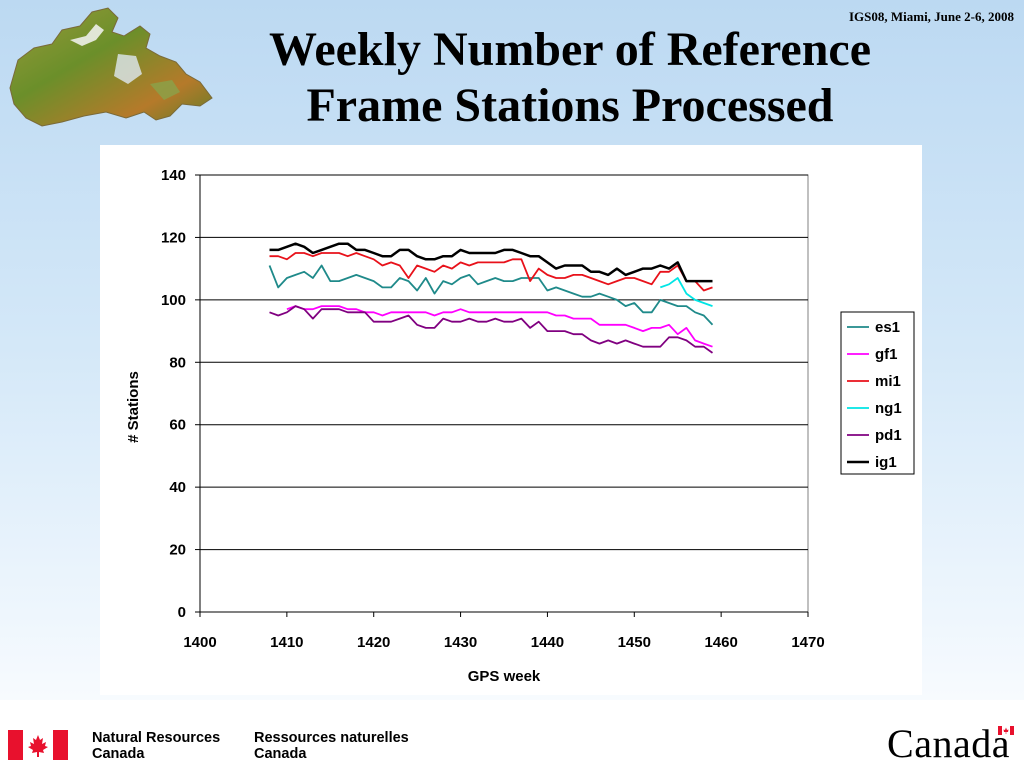 Image resolution: width=1024 pixels, height=768 pixels. Describe the element at coordinates (156, 738) in the screenshot. I see `signature-english-line-1: Natural Resources` at that location.